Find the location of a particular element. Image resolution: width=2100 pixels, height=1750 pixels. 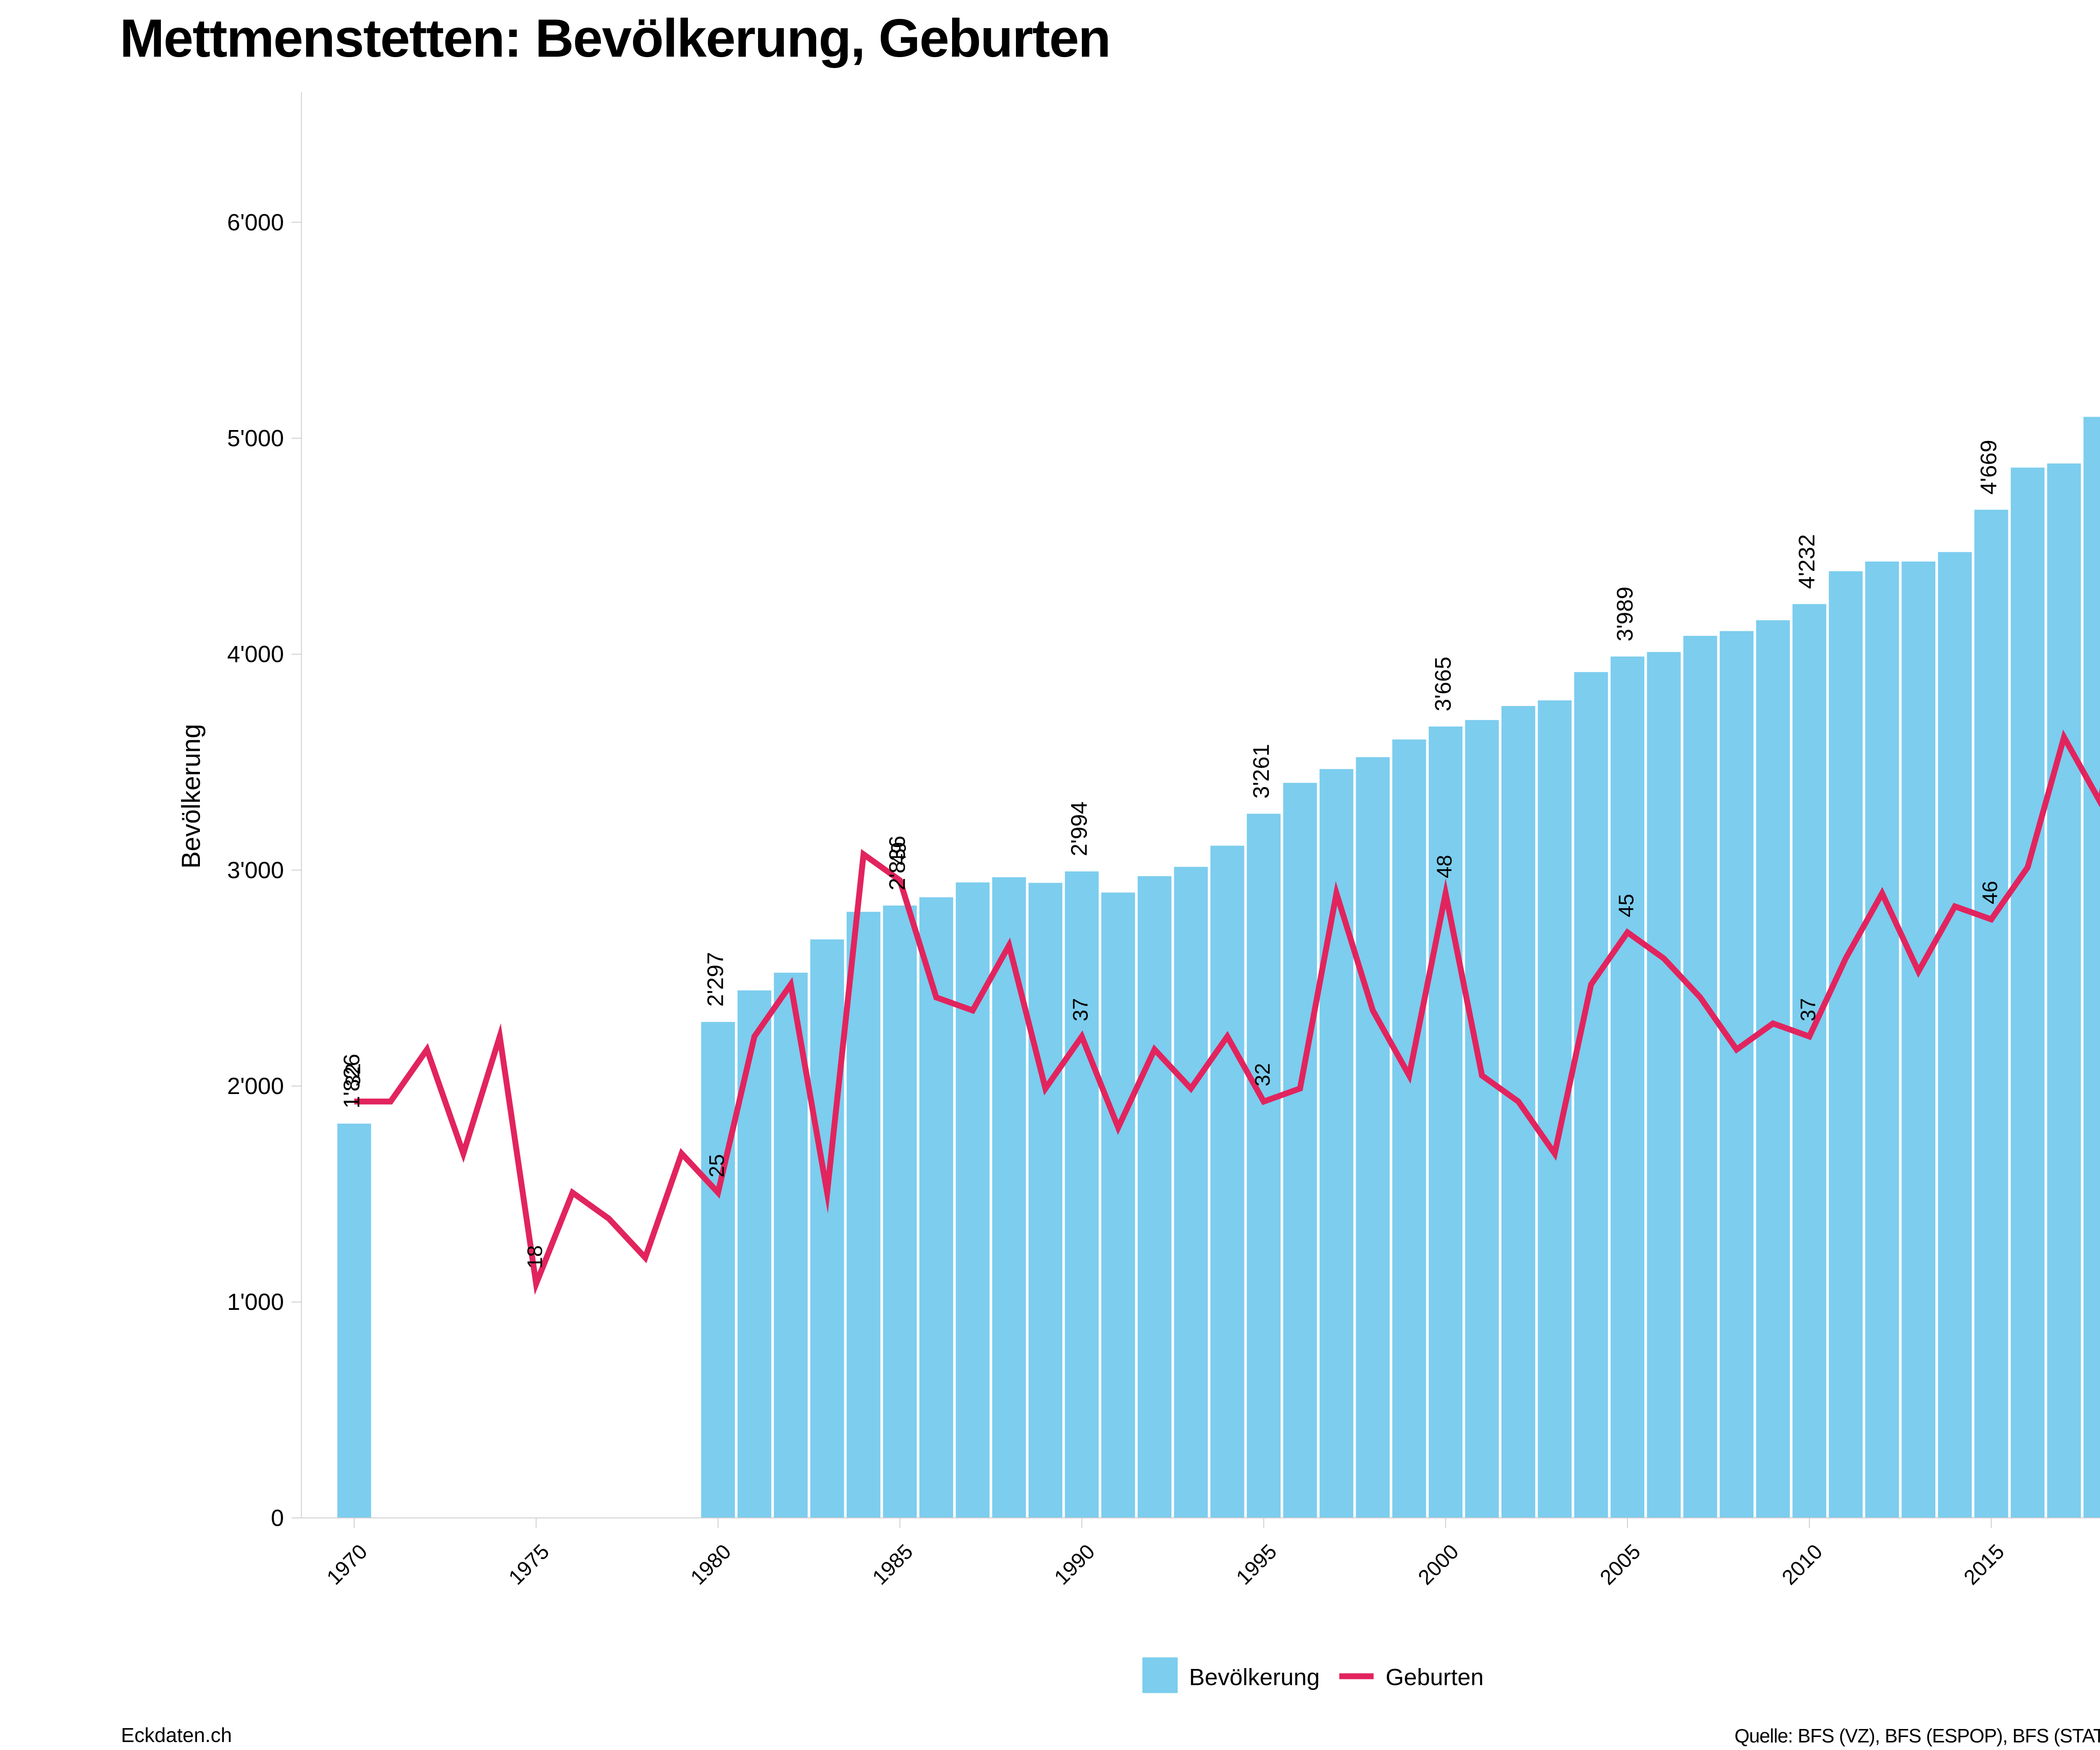

svg-text: 4'669 is located at coordinates (1988, 467).